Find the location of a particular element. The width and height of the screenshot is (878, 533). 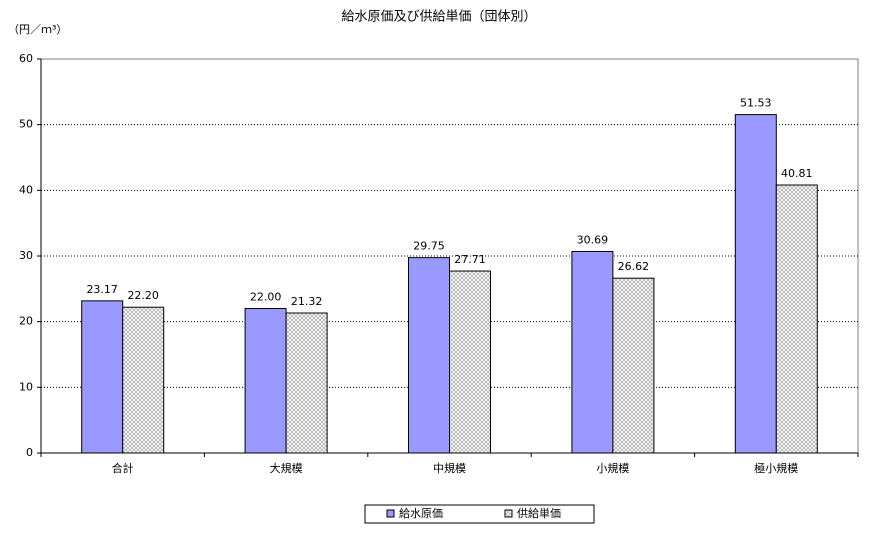

y-axis-label: （円／ｍ³） is located at coordinates (37, 29).